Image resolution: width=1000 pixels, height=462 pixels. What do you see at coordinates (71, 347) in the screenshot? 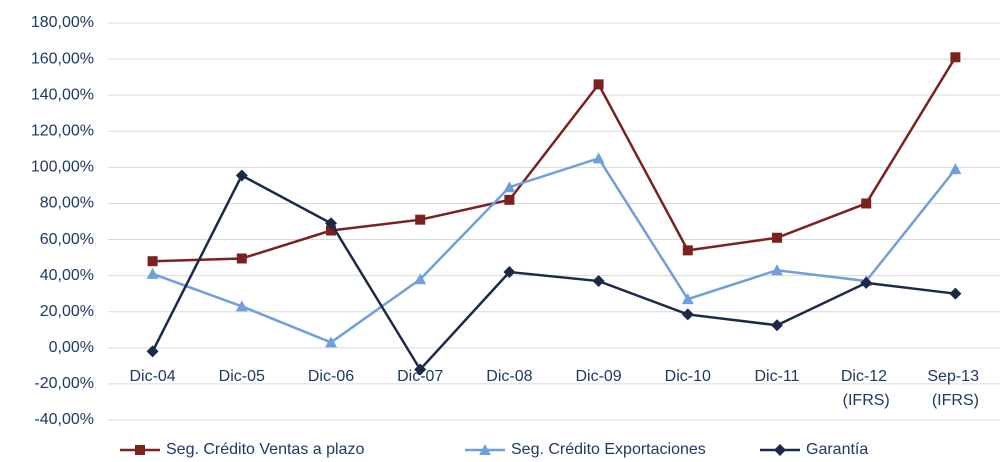
I see `y-tick-label: 0,00%` at bounding box center [71, 347].